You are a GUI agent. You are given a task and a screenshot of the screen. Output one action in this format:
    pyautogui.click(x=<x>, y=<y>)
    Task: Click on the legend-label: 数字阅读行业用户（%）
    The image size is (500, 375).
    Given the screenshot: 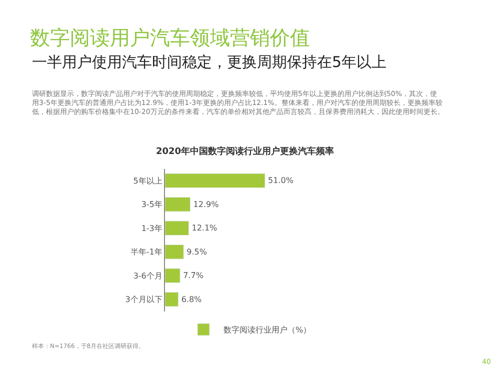 What is the action you would take?
    pyautogui.click(x=268, y=330)
    